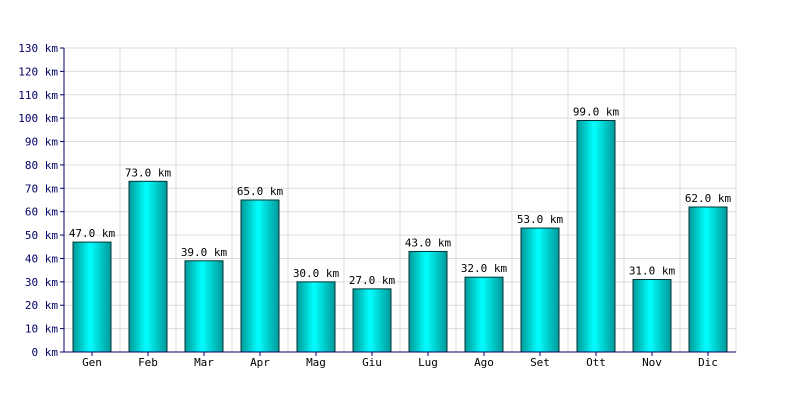  What do you see at coordinates (41, 212) in the screenshot?
I see `y-tick-label: 60 km` at bounding box center [41, 212].